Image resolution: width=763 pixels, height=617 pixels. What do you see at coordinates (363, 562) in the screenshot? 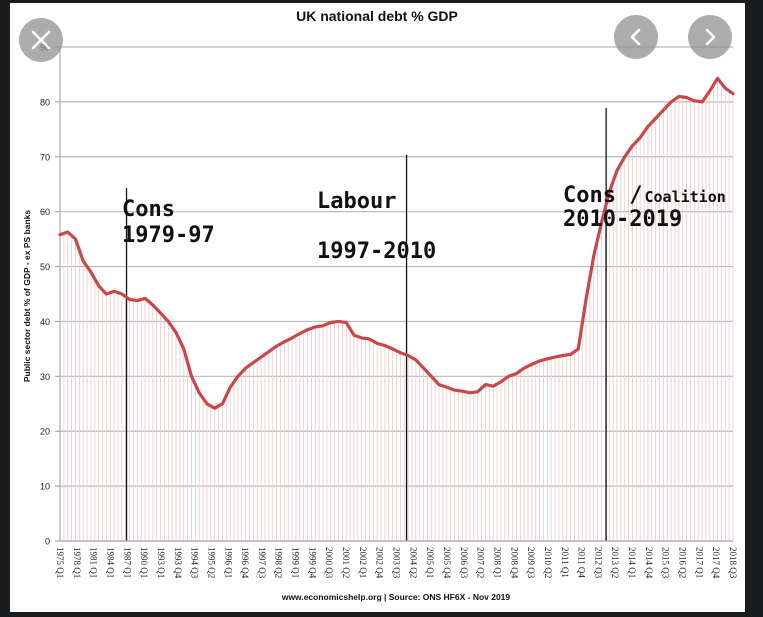
I see `x-tick-label: 2002 Q1` at bounding box center [363, 562].